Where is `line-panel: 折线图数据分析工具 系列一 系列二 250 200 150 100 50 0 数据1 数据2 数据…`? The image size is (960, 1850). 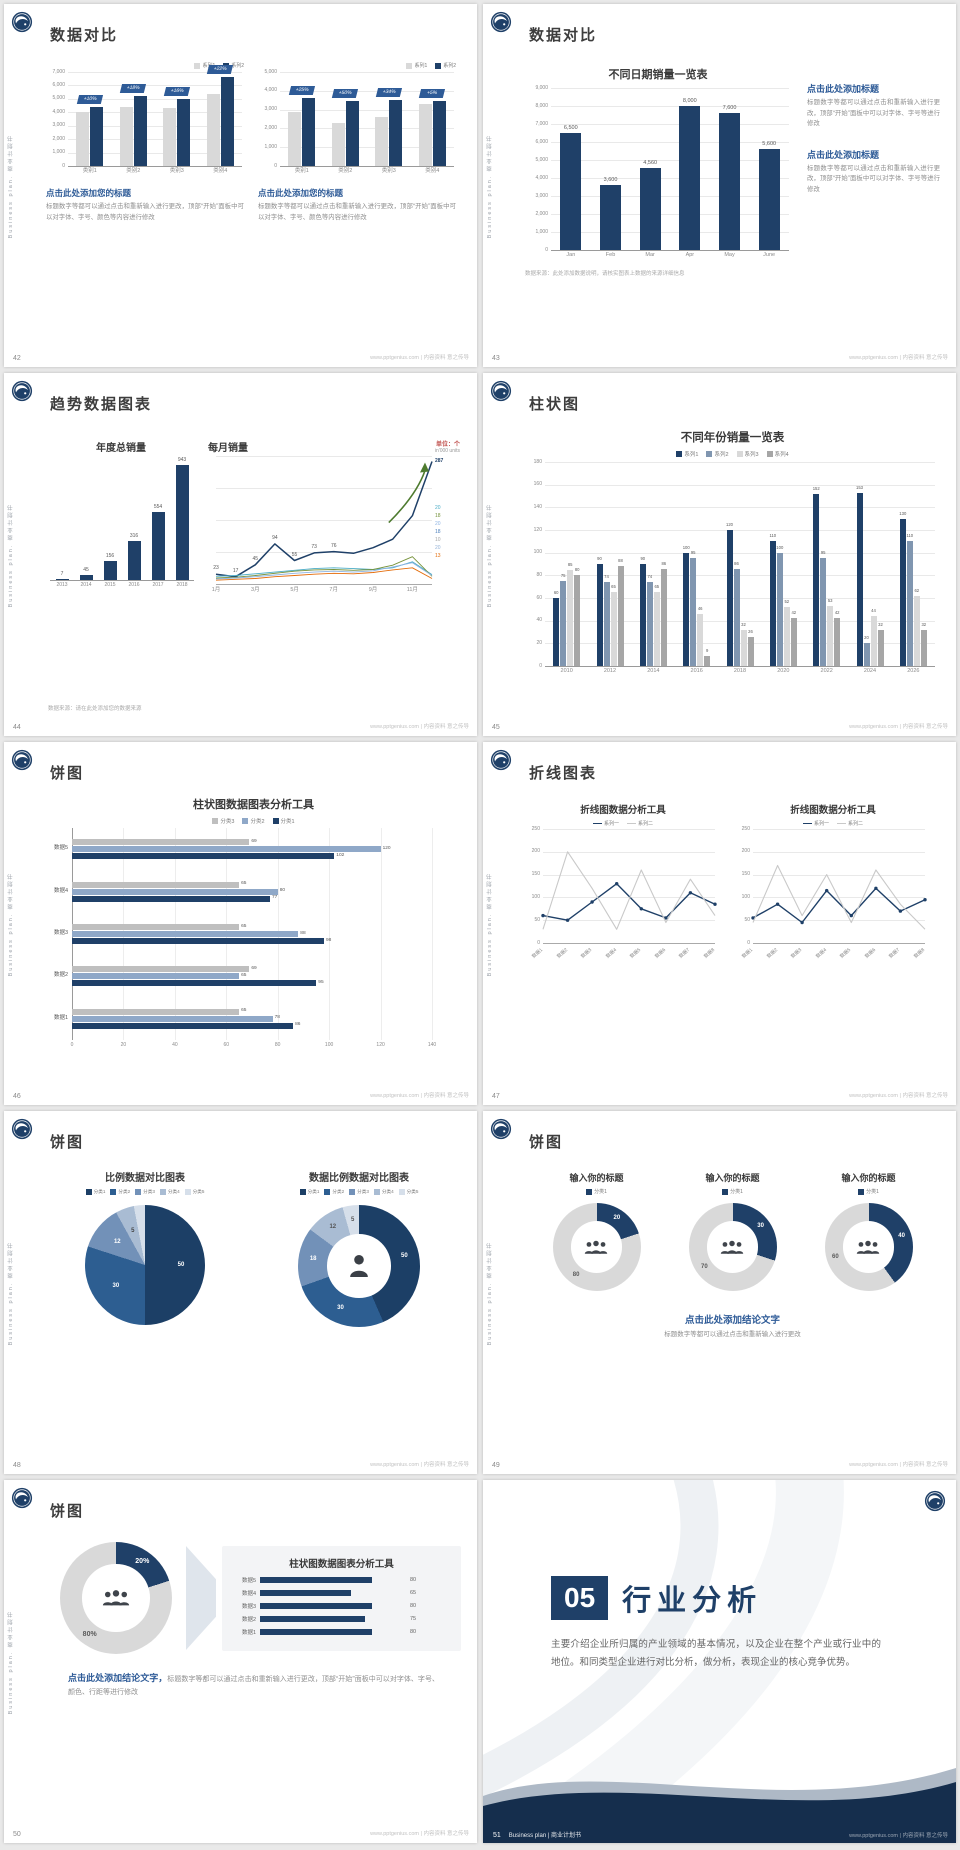
line-panel: 折线图数据分析工具 系列一 系列二 250 200 150 100 50 0 数据1 数据2 数据… is located at coordinates (833, 882).